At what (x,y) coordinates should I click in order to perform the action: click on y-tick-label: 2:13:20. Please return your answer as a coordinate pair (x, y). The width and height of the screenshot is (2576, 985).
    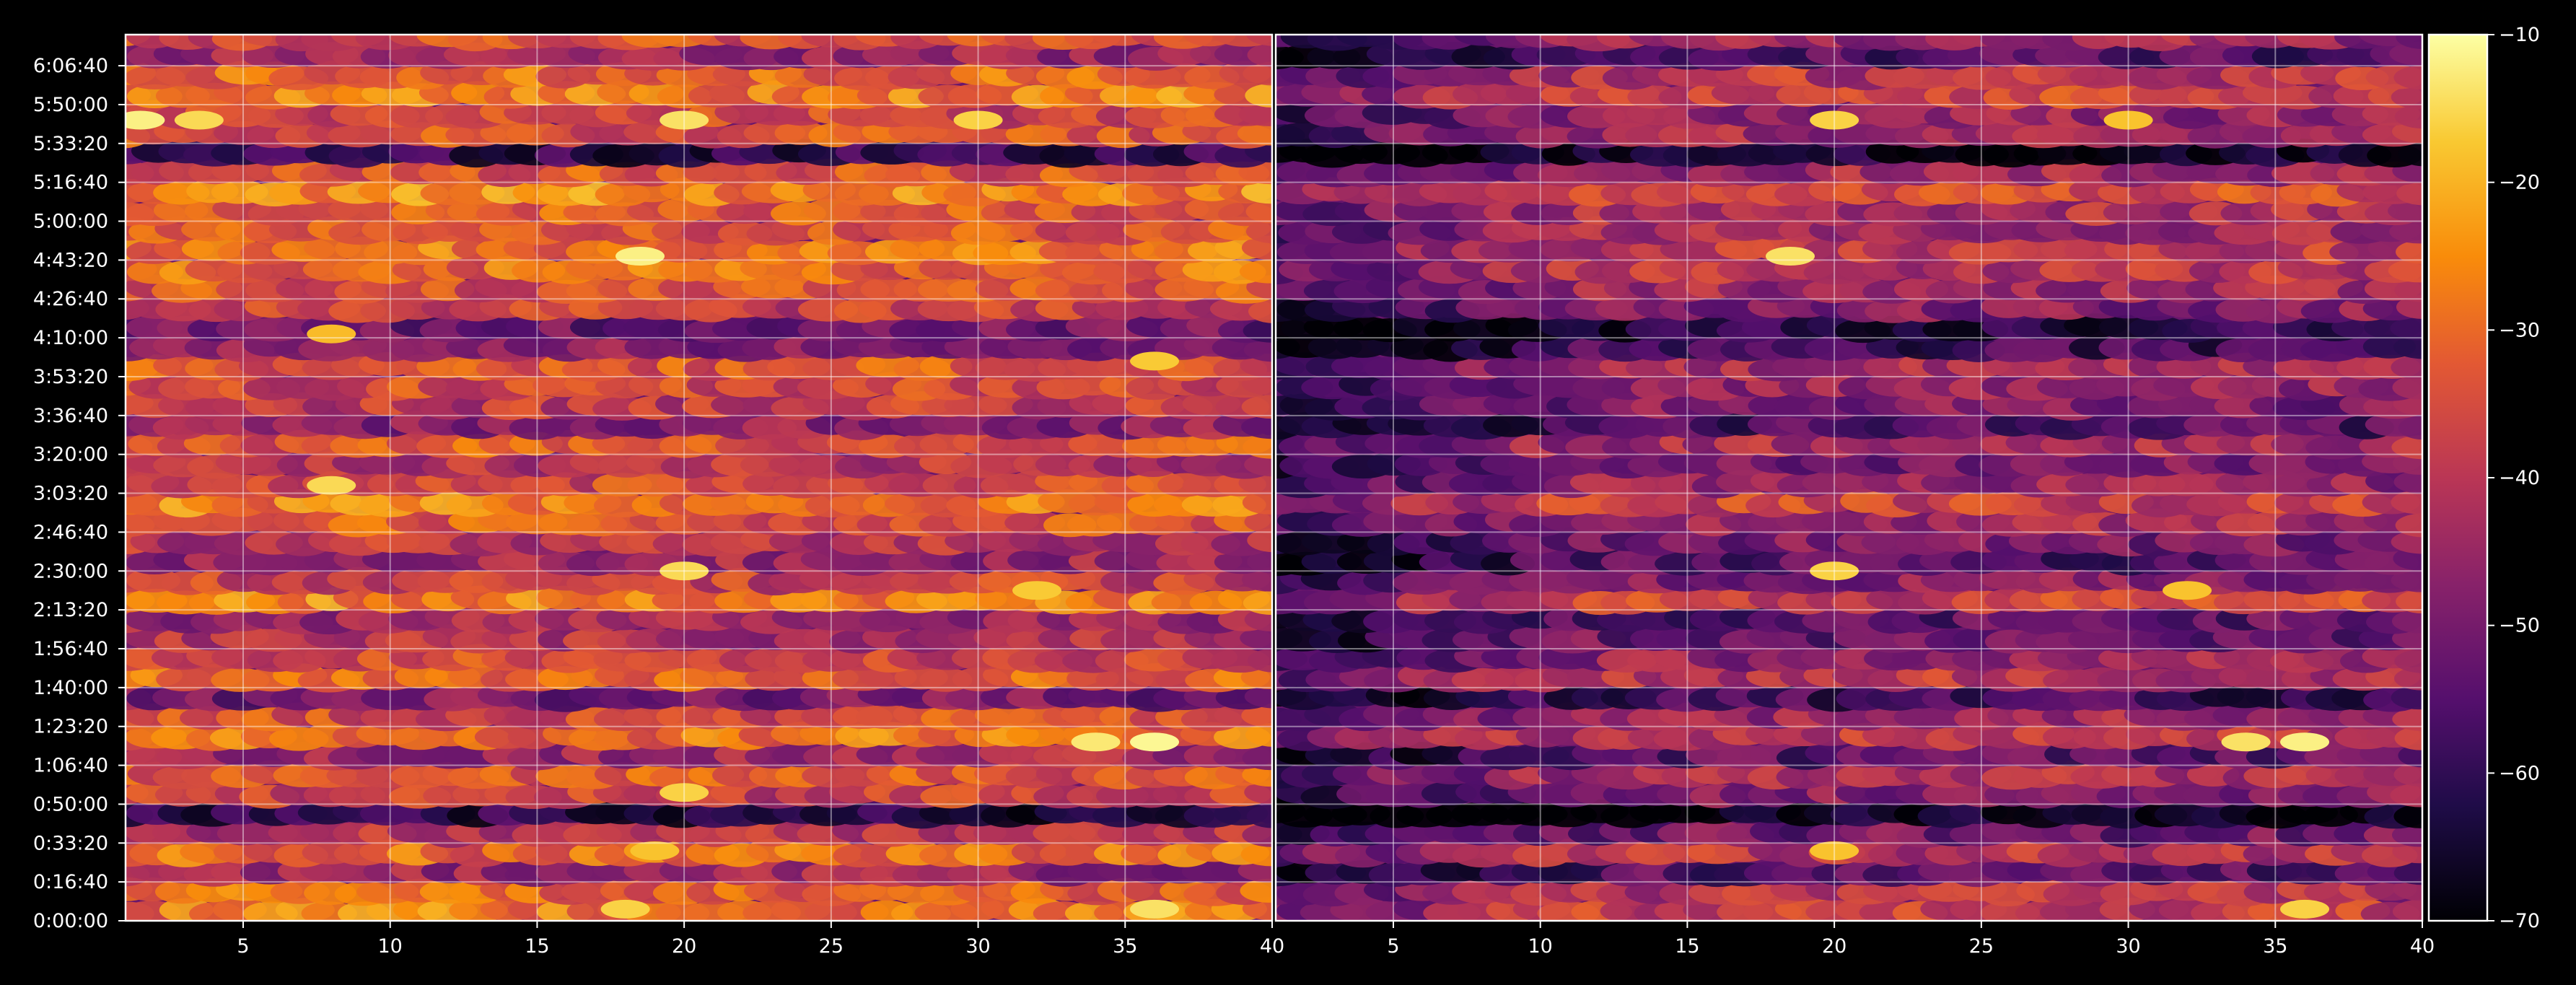
    Looking at the image, I should click on (70, 610).